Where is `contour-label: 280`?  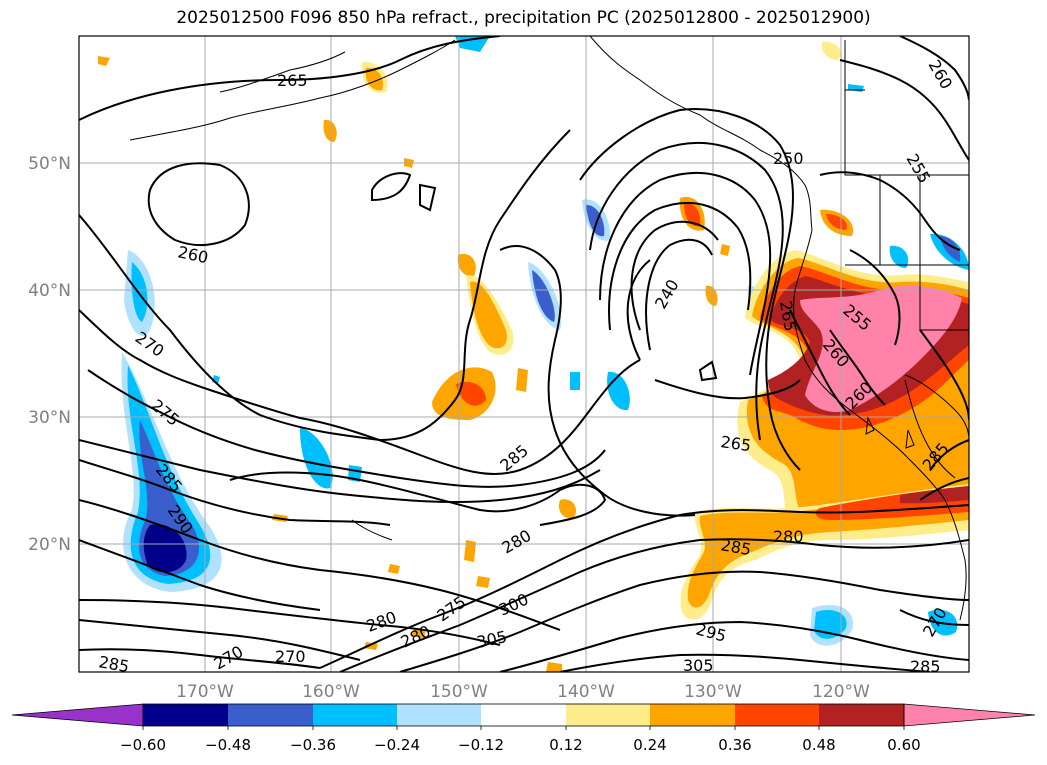
contour-label: 280 is located at coordinates (788, 536).